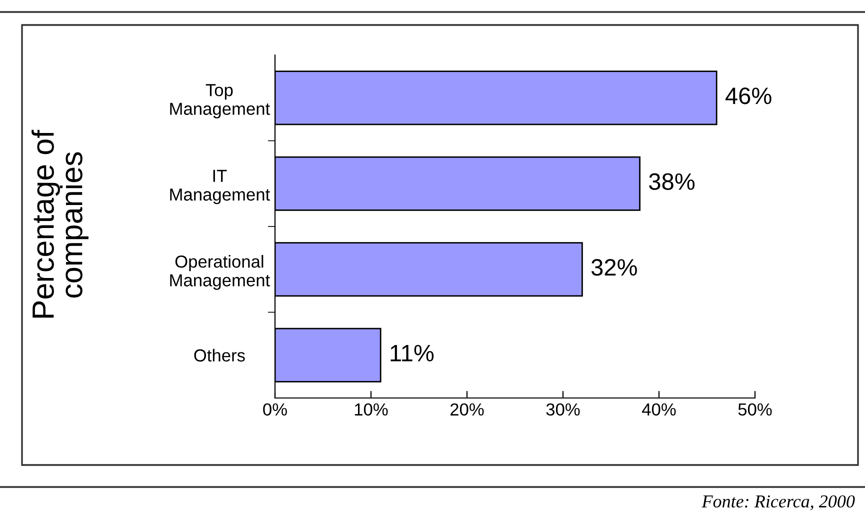  I want to click on x-tick-label: 40%, so click(659, 409).